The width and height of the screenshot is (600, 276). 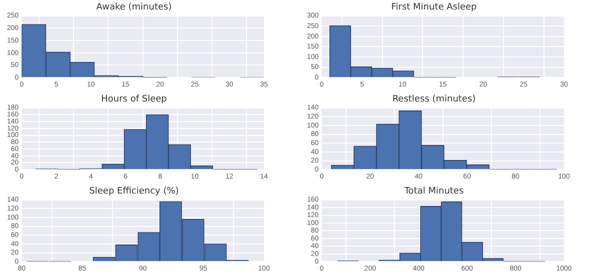 I want to click on chart-title: Awake (minutes), so click(x=134, y=7).